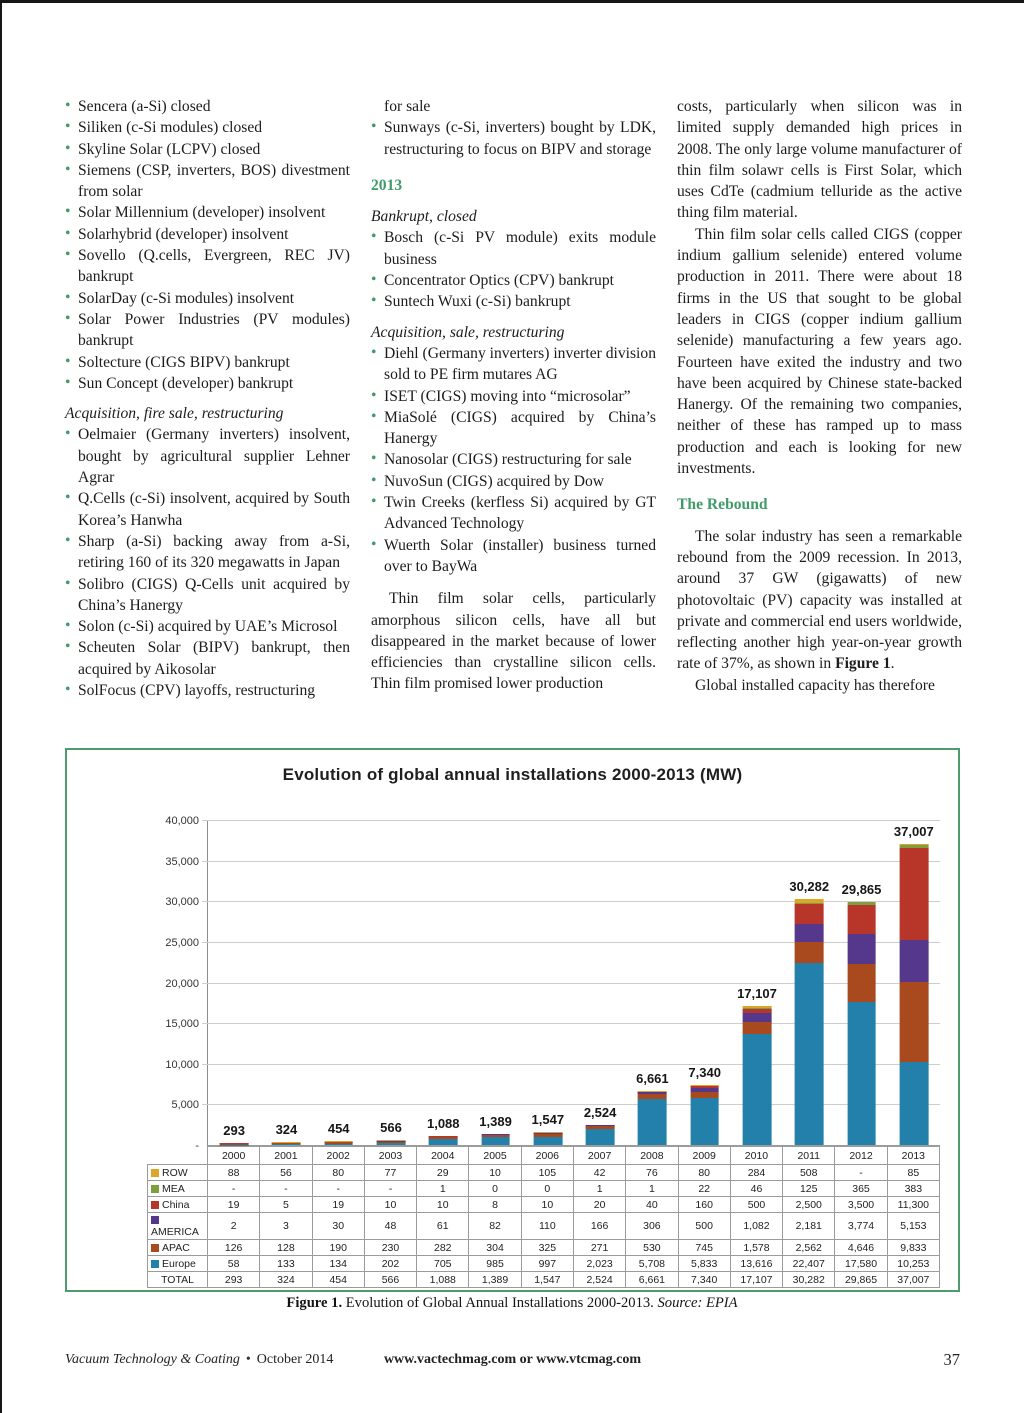 This screenshot has width=1024, height=1413. What do you see at coordinates (207, 298) in the screenshot?
I see `bullet-item: • SolarDay (c-Si modules) insolvent` at bounding box center [207, 298].